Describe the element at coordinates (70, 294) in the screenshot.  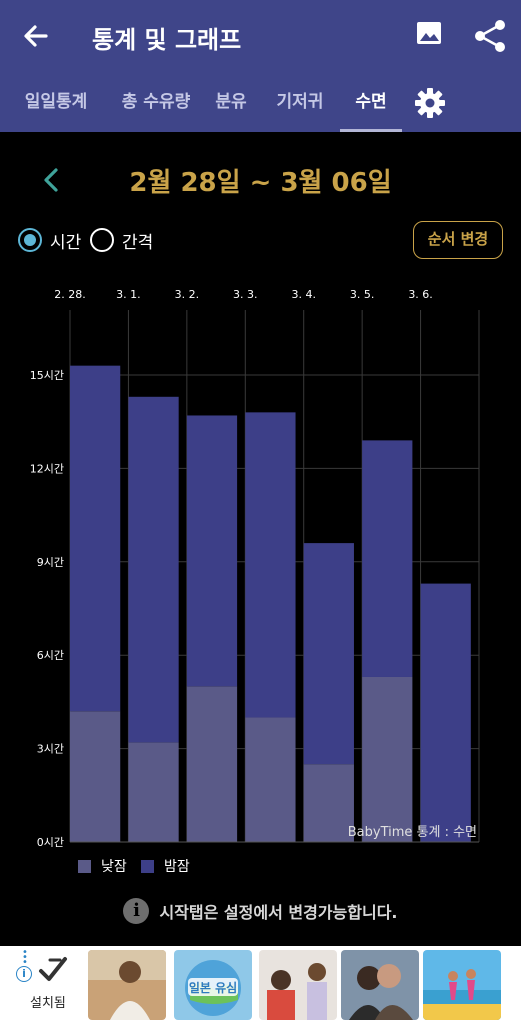
I see `x-tick-label: 2. 28.` at that location.